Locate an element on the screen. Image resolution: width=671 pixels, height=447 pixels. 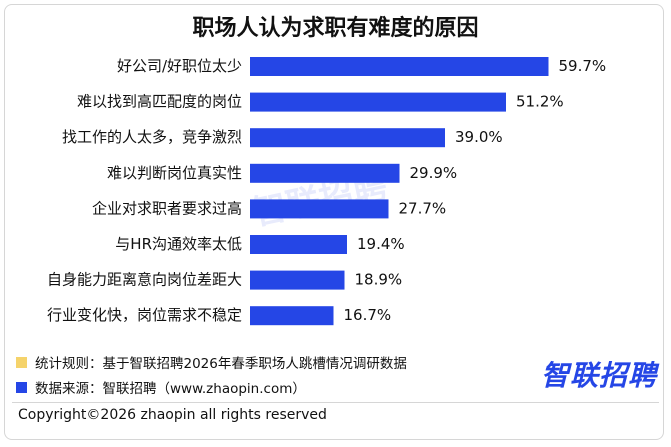
value-label: 27.7% is located at coordinates (423, 208).